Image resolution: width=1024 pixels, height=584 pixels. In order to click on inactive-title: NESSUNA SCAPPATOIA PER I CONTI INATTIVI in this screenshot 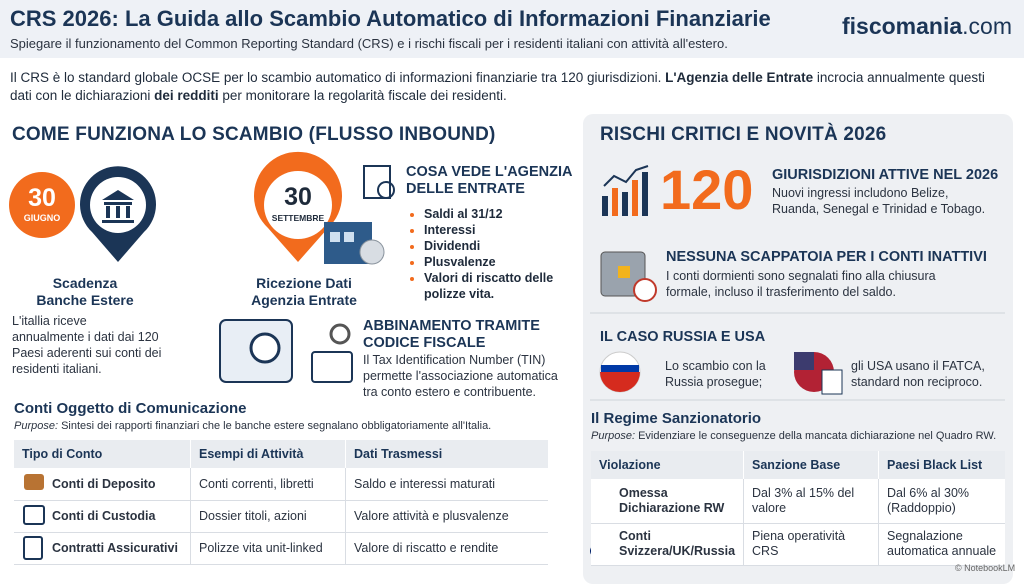, I will do `click(826, 257)`.